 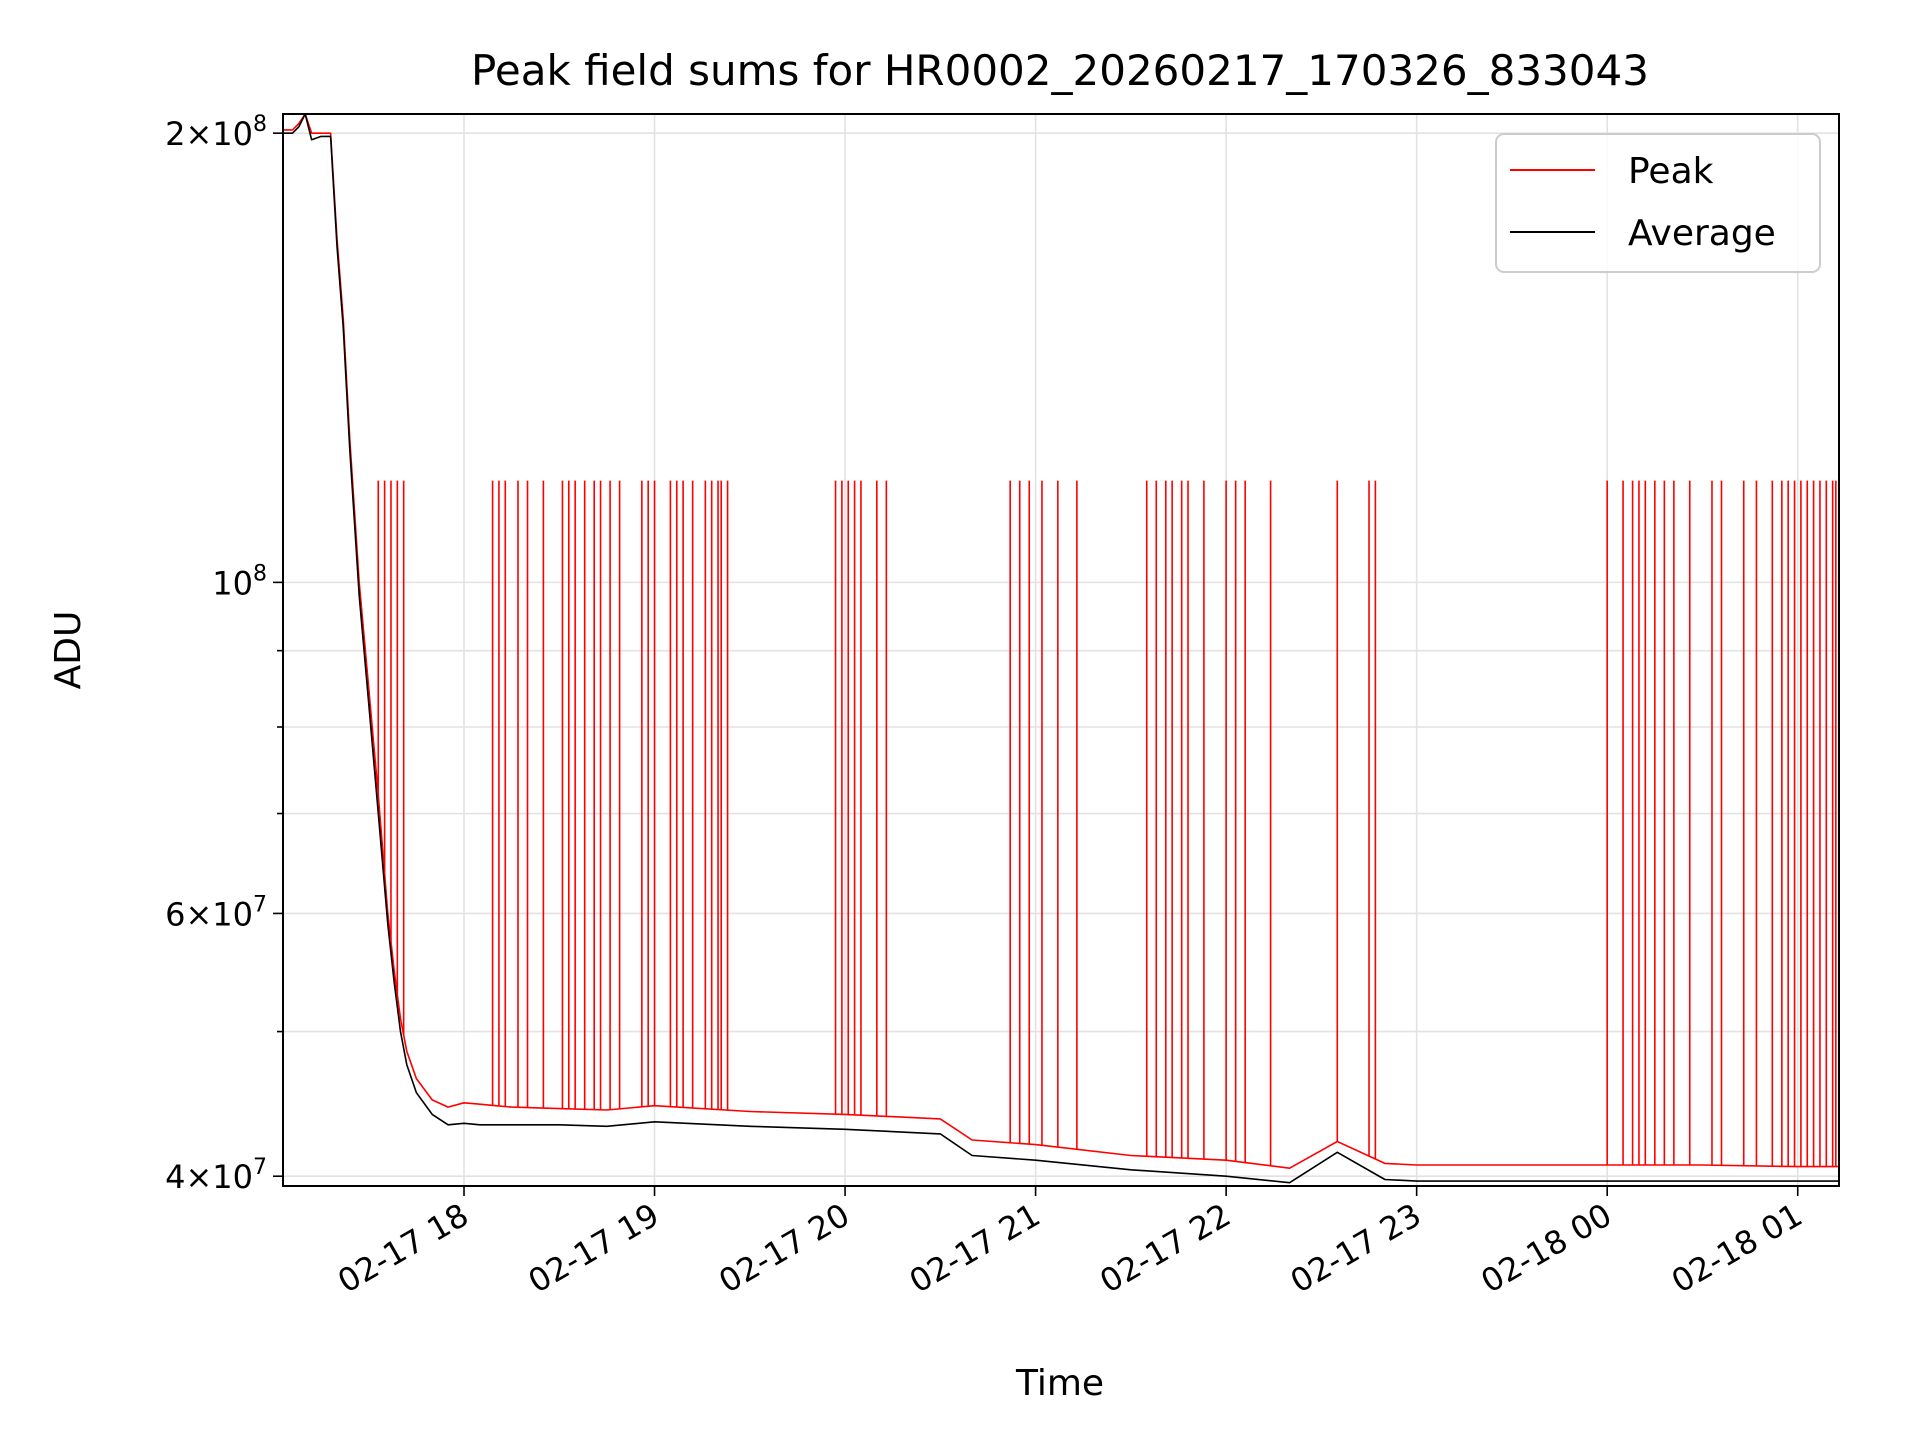 What do you see at coordinates (216, 1175) in the screenshot?
I see `y-tick-label: 4×107` at bounding box center [216, 1175].